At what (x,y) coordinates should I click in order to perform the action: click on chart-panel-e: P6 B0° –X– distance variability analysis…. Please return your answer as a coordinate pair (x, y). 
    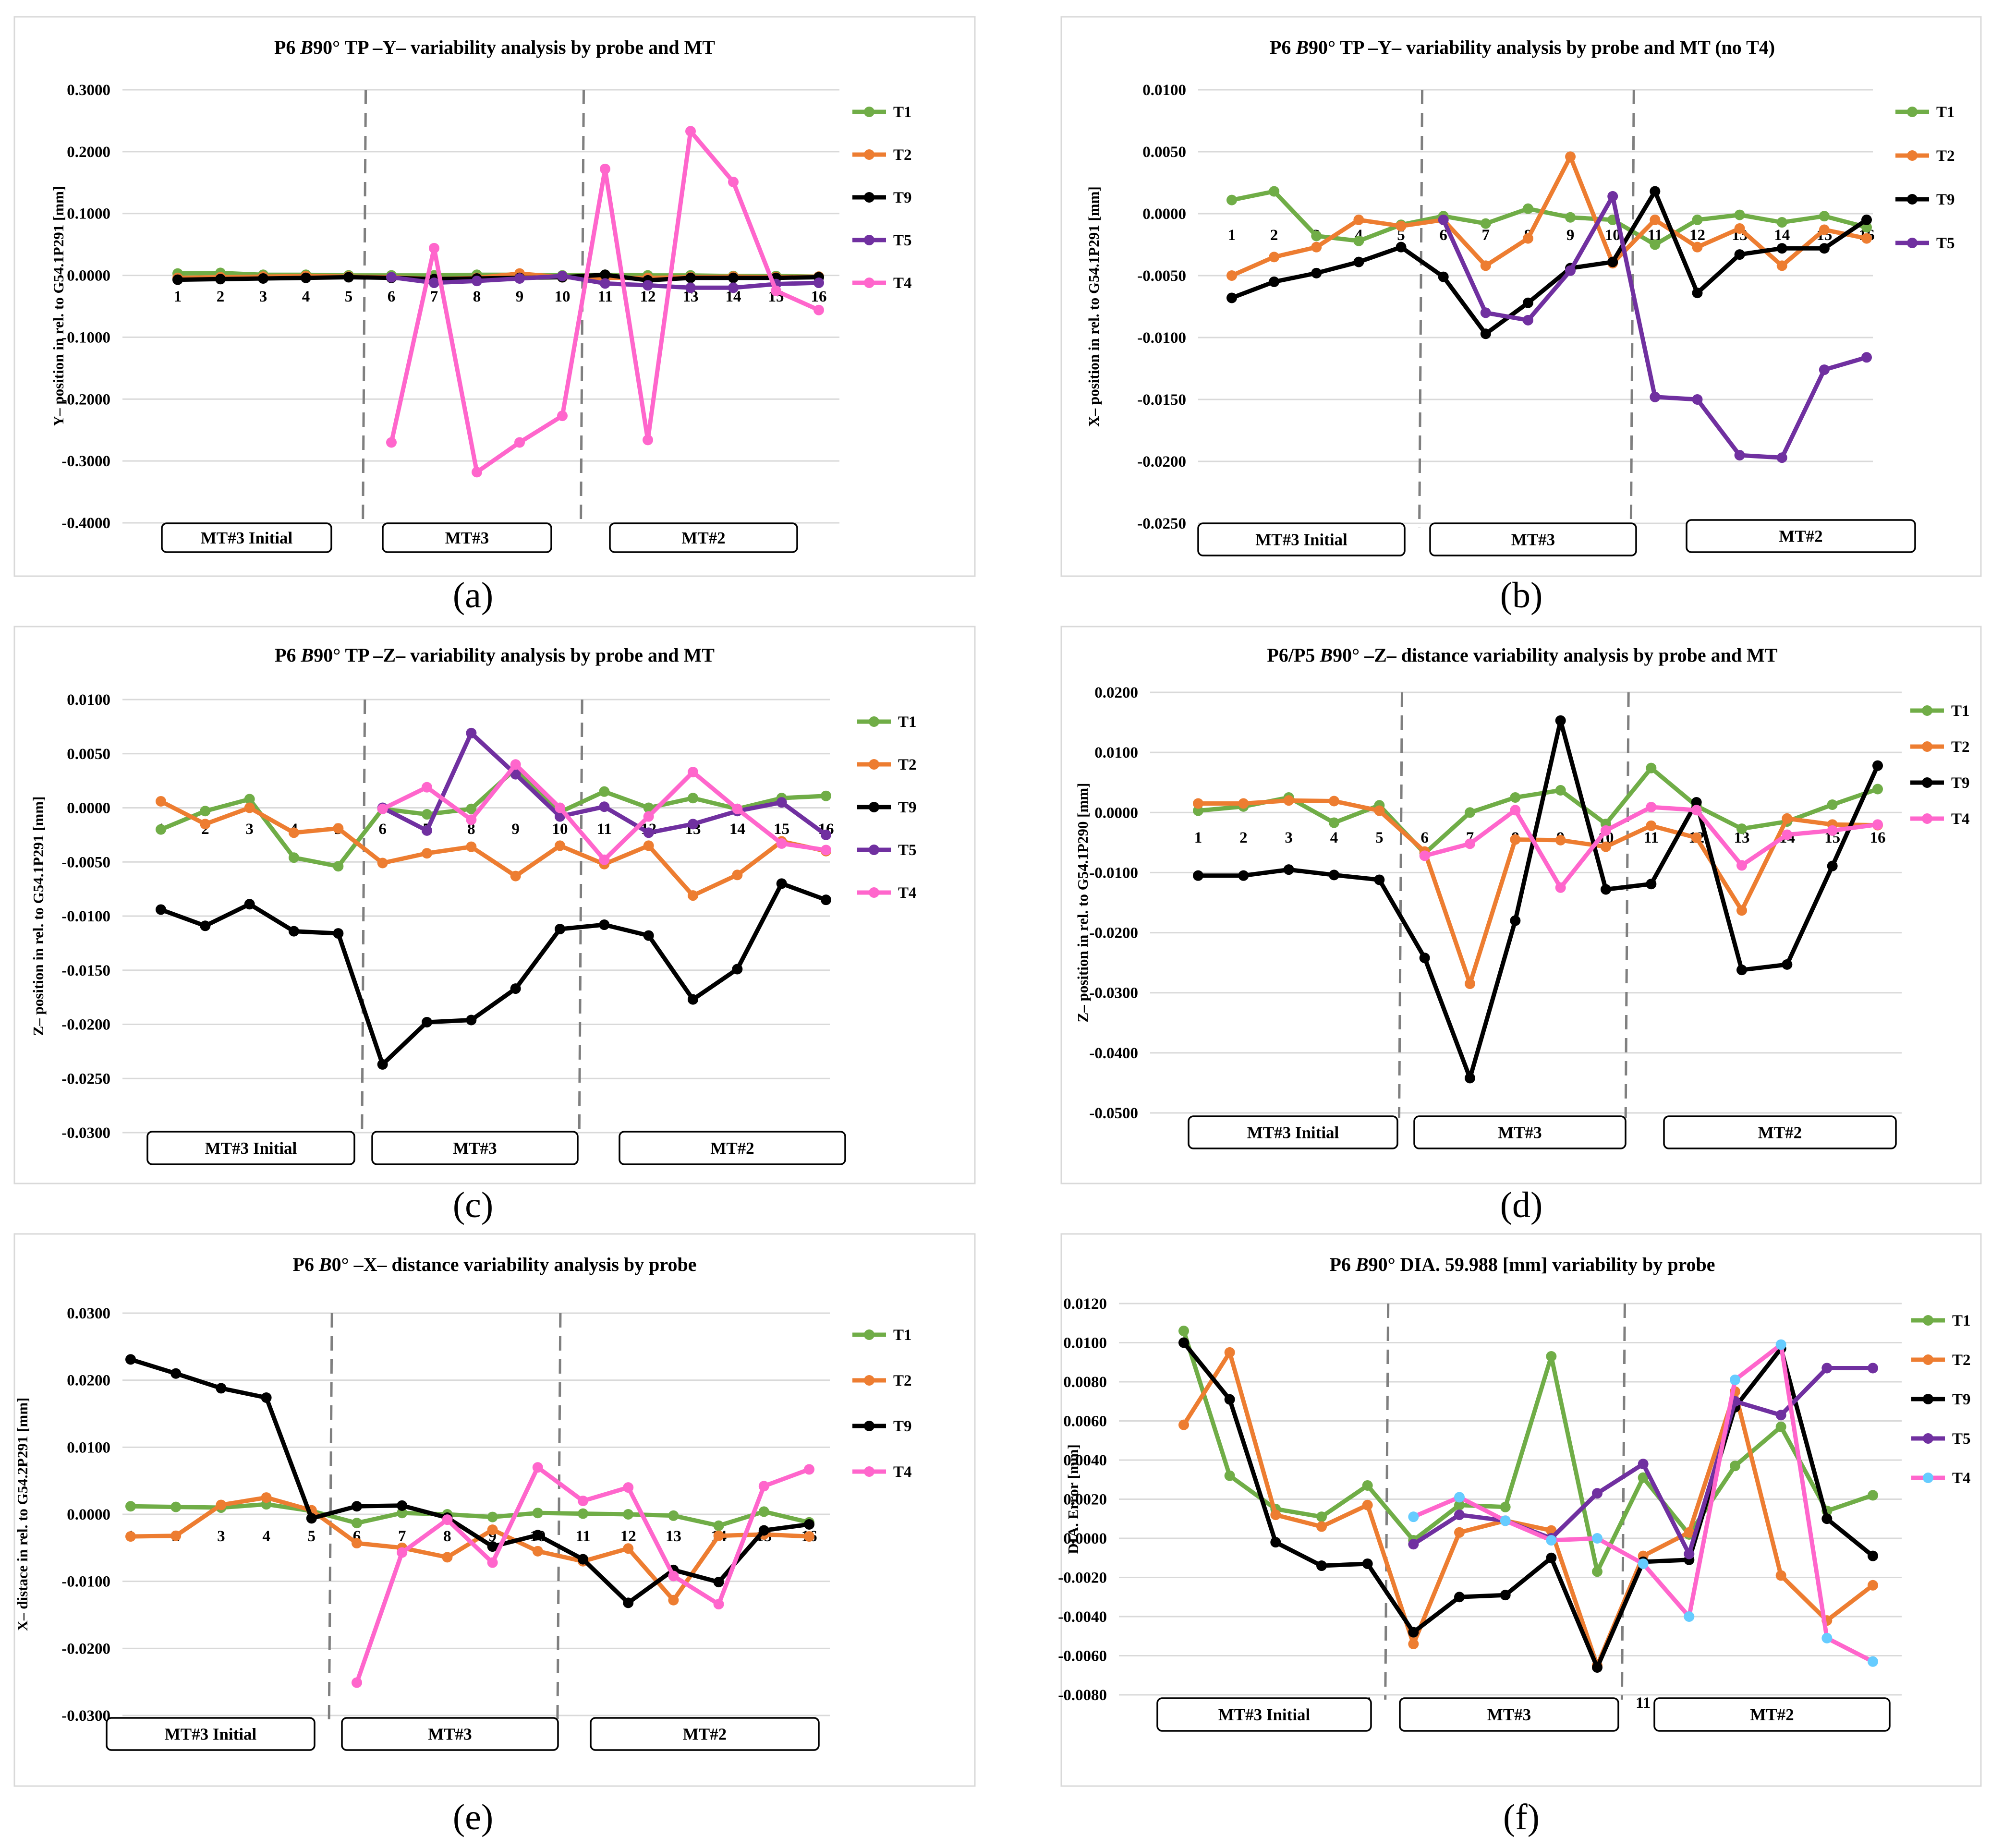
    Looking at the image, I should click on (494, 1510).